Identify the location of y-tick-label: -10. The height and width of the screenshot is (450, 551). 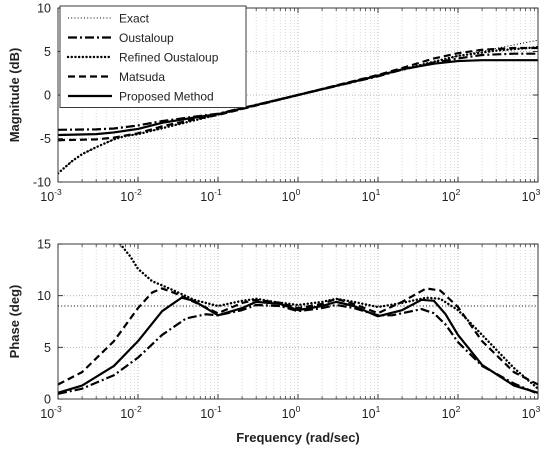
(42, 183).